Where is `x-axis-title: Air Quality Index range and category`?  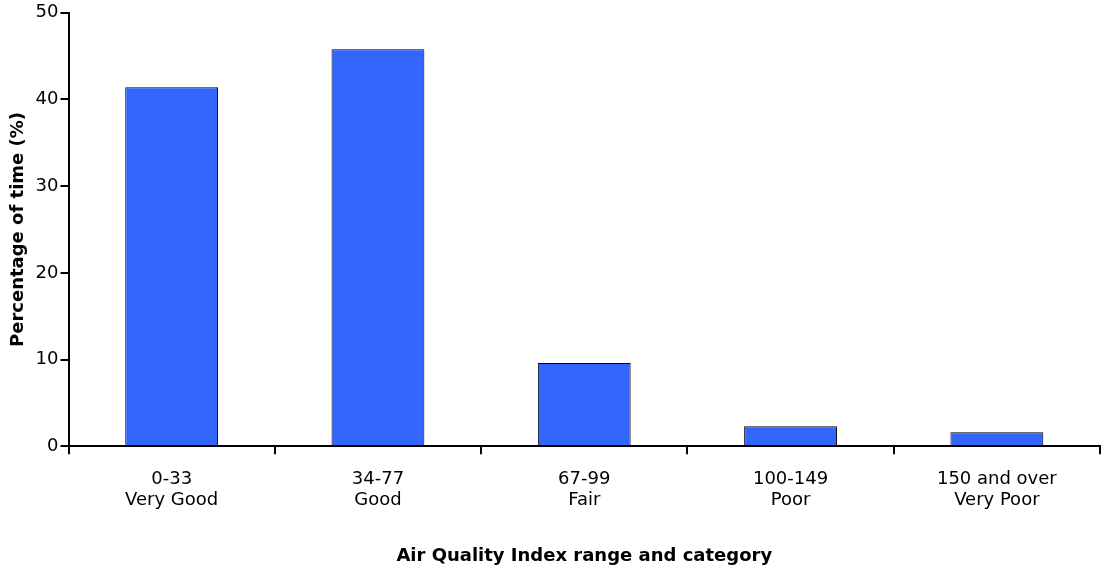 x-axis-title: Air Quality Index range and category is located at coordinates (584, 554).